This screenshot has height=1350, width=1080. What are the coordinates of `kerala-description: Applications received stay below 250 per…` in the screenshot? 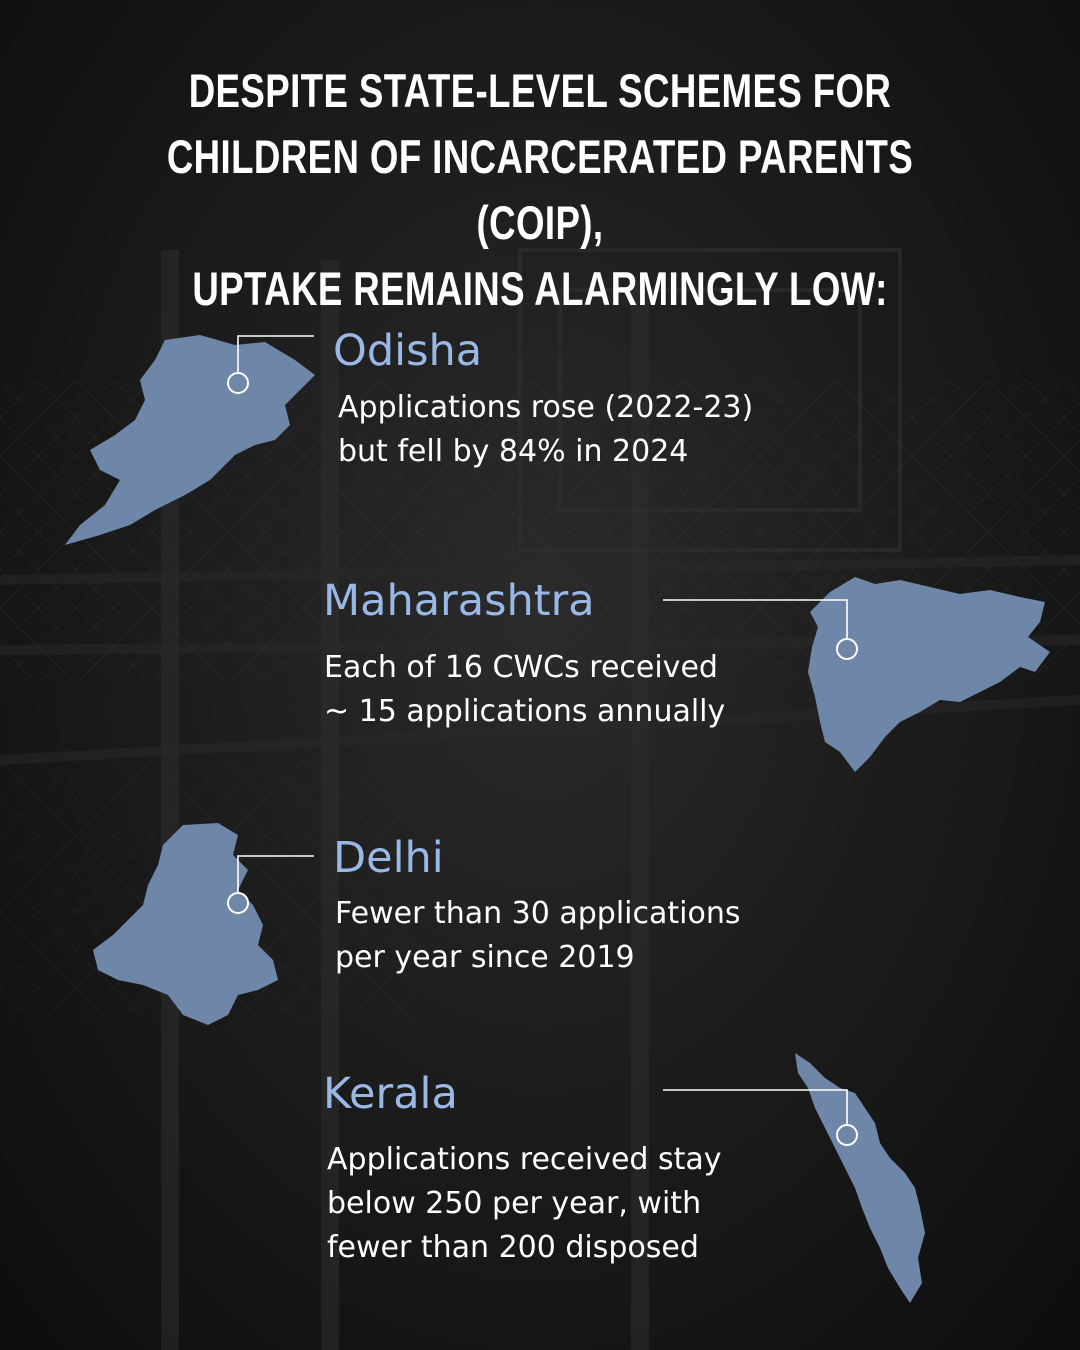 It's located at (524, 1204).